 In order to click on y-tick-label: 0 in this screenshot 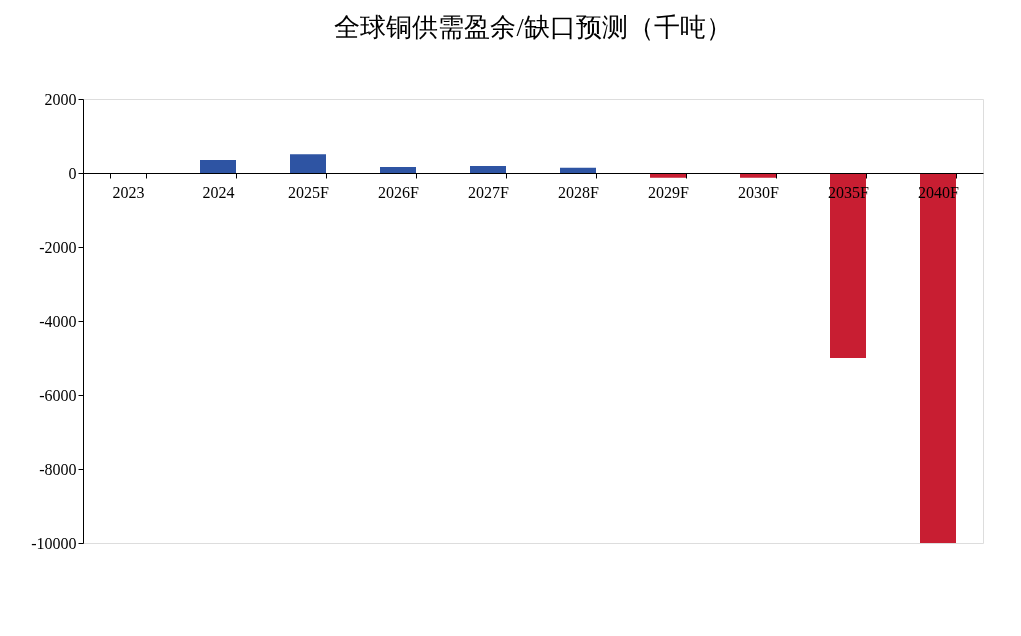, I will do `click(72, 173)`.